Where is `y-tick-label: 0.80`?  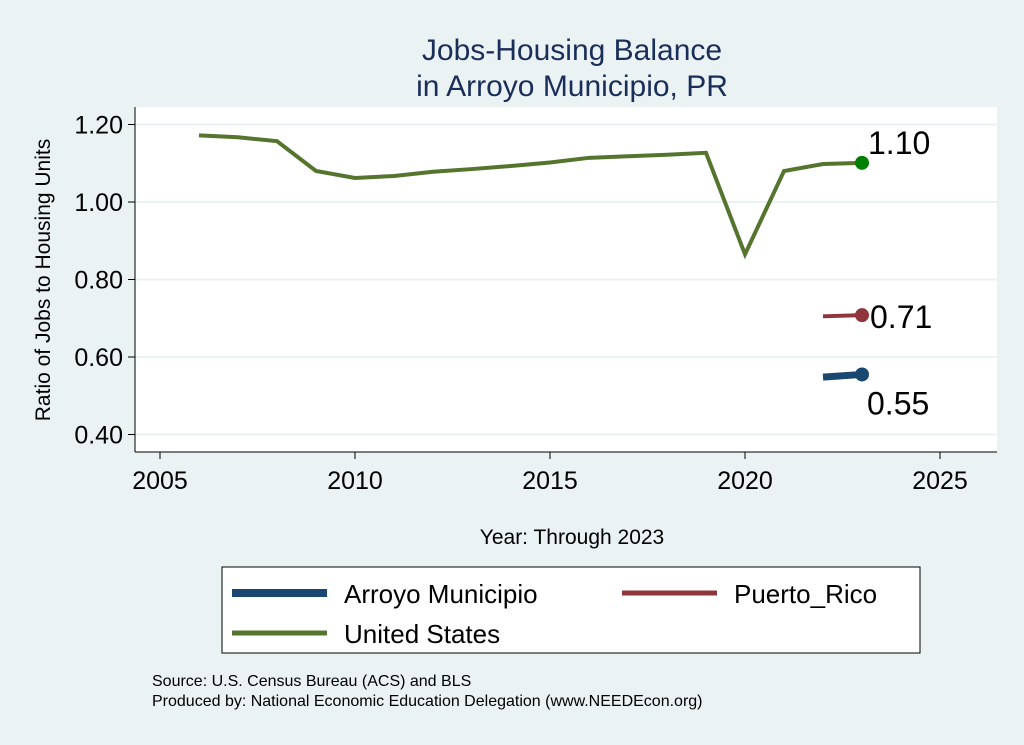
y-tick-label: 0.80 is located at coordinates (98, 281).